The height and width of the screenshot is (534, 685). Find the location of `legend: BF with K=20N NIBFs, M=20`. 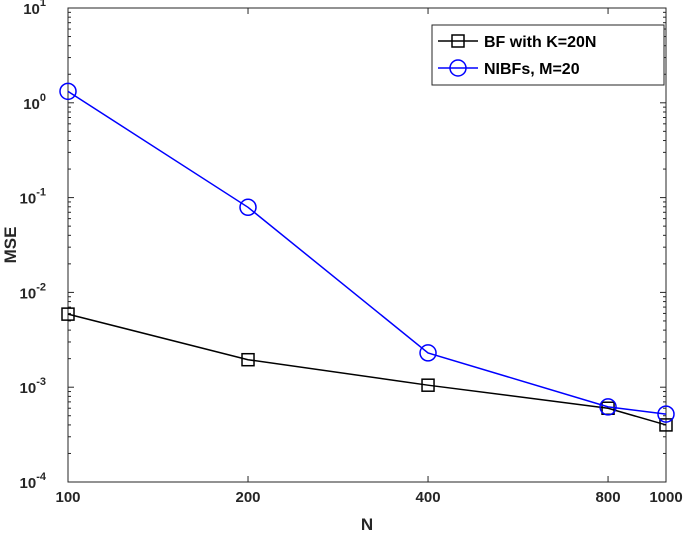

legend: BF with K=20N NIBFs, M=20 is located at coordinates (548, 55).